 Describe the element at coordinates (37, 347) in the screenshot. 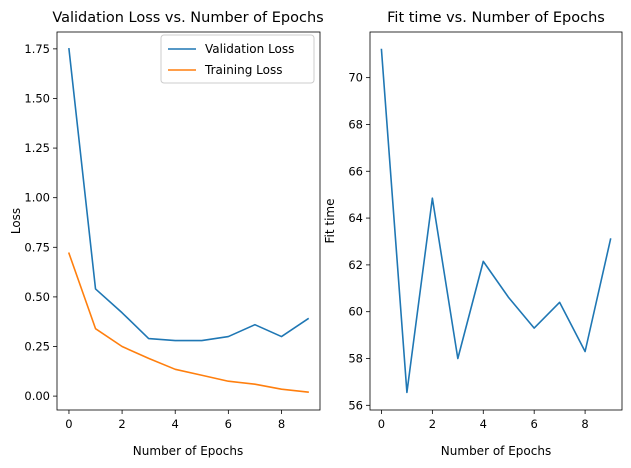

I see `y-tick-label: 0.25` at that location.